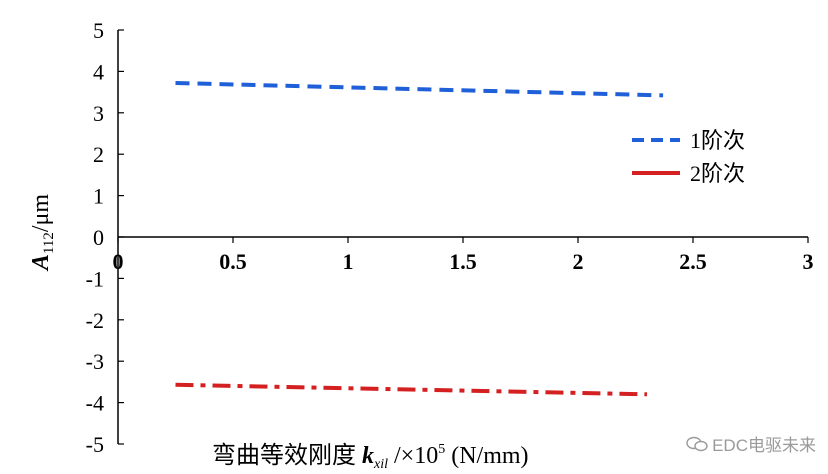 The width and height of the screenshot is (828, 474). I want to click on legend-label-1: 1阶次, so click(717, 140).